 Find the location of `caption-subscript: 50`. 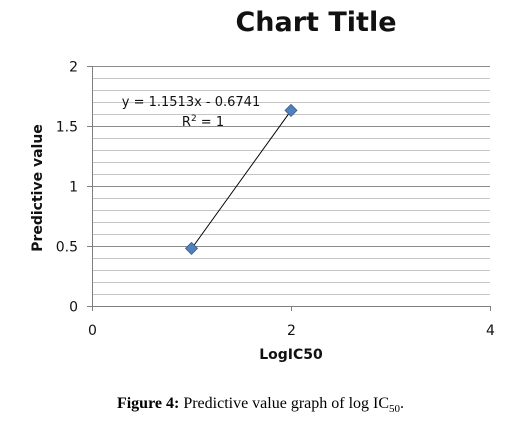

caption-subscript: 50 is located at coordinates (395, 409).